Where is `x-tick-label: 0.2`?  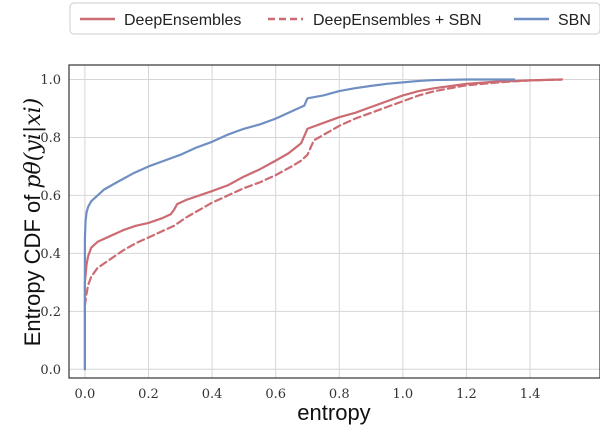 x-tick-label: 0.2 is located at coordinates (148, 394).